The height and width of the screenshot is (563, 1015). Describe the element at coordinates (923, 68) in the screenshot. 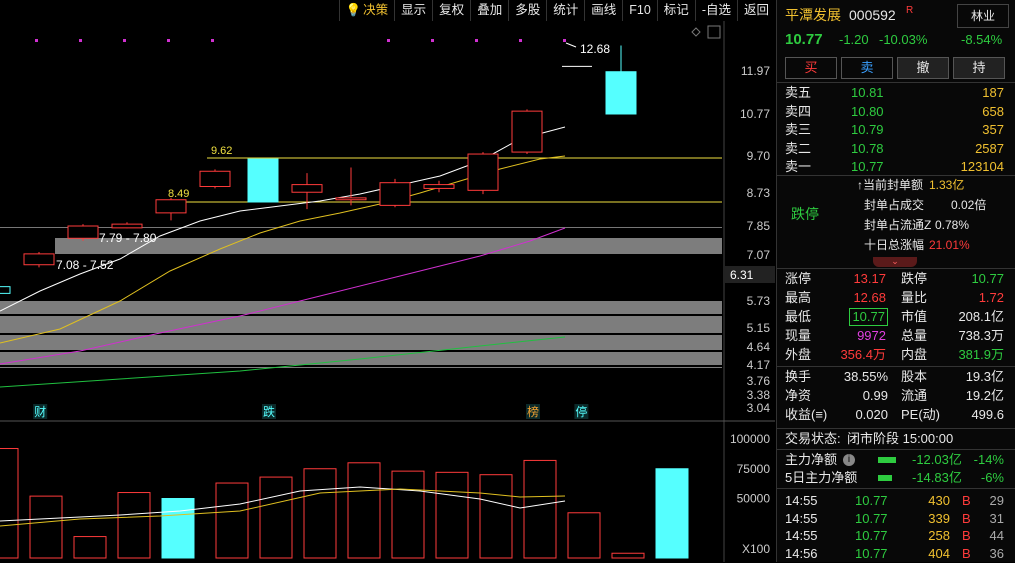

I see `cancel-button: 撤` at that location.